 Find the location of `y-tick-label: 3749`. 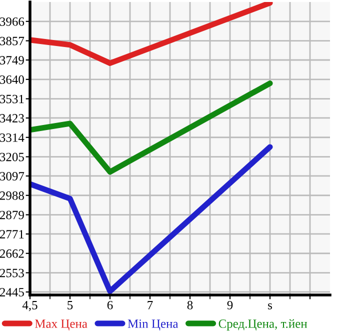

y-tick-label: 3749 is located at coordinates (12, 60).